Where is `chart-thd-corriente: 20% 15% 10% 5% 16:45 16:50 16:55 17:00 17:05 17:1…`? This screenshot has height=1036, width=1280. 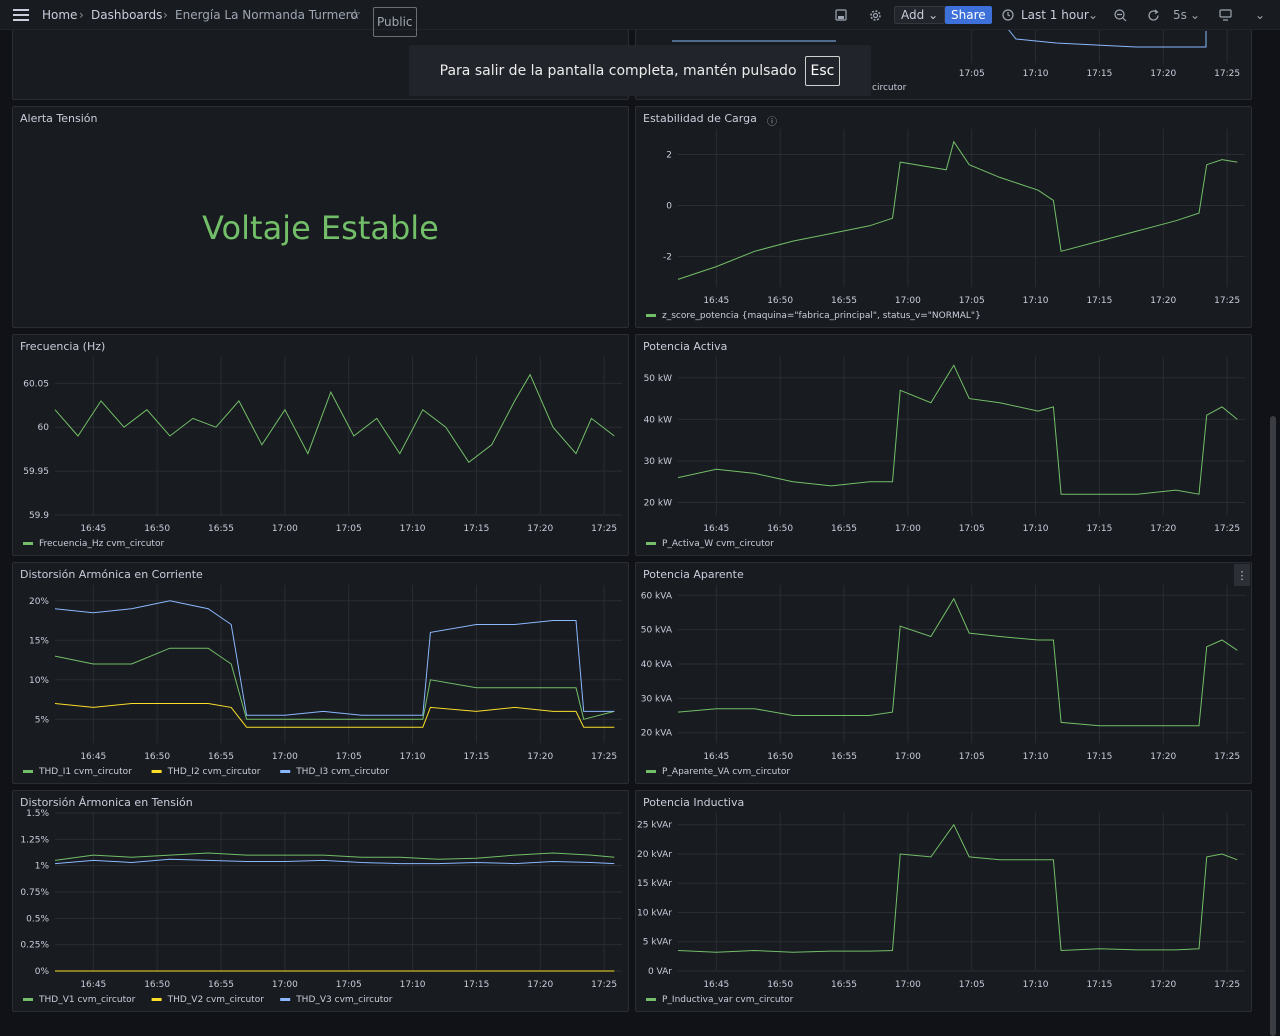
chart-thd-corriente: 20% 15% 10% 5% 16:45 16:50 16:55 17:00 17:05 17:1… is located at coordinates (322, 681).